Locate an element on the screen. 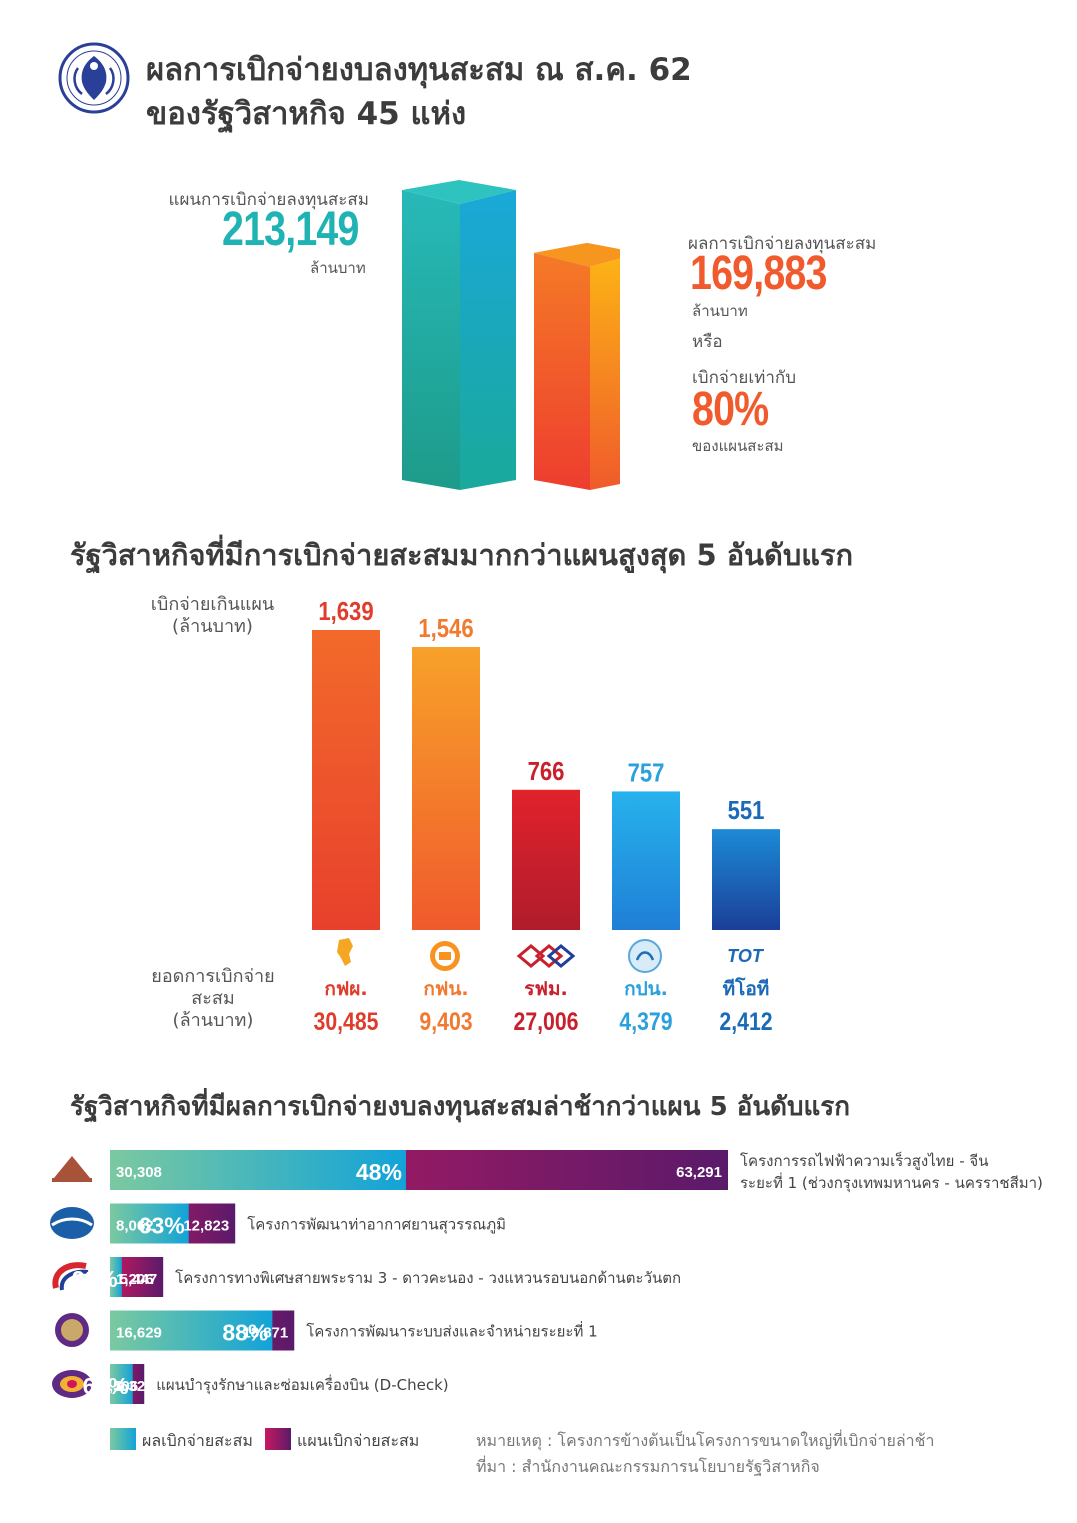 The image size is (1077, 1523). total-label-line2: สะสม is located at coordinates (213, 998).